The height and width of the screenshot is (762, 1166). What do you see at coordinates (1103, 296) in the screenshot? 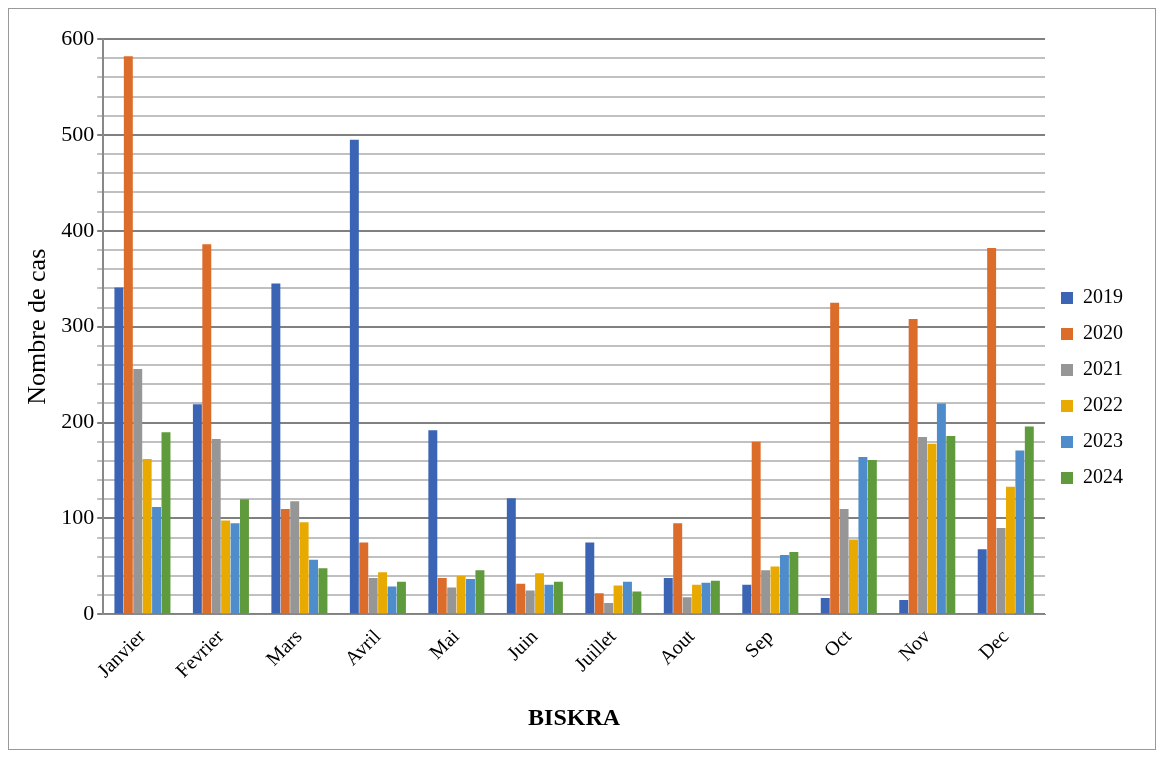
I see `legend-label: 2019` at bounding box center [1103, 296].